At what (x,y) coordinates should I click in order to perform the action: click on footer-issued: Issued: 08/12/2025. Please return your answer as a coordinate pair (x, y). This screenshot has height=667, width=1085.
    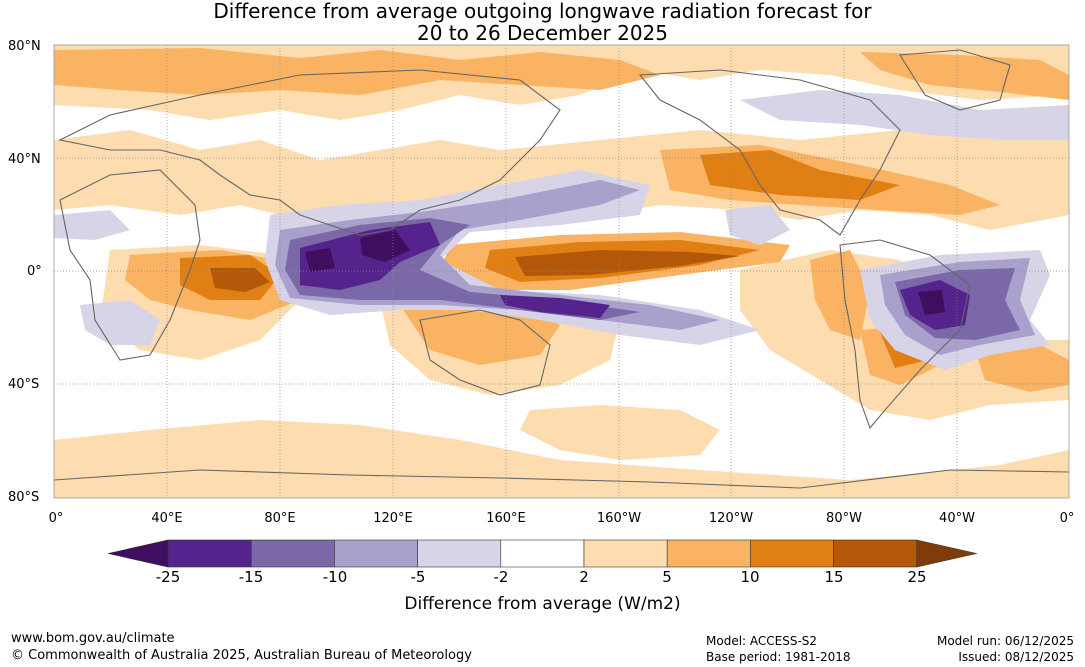
    Looking at the image, I should click on (1016, 657).